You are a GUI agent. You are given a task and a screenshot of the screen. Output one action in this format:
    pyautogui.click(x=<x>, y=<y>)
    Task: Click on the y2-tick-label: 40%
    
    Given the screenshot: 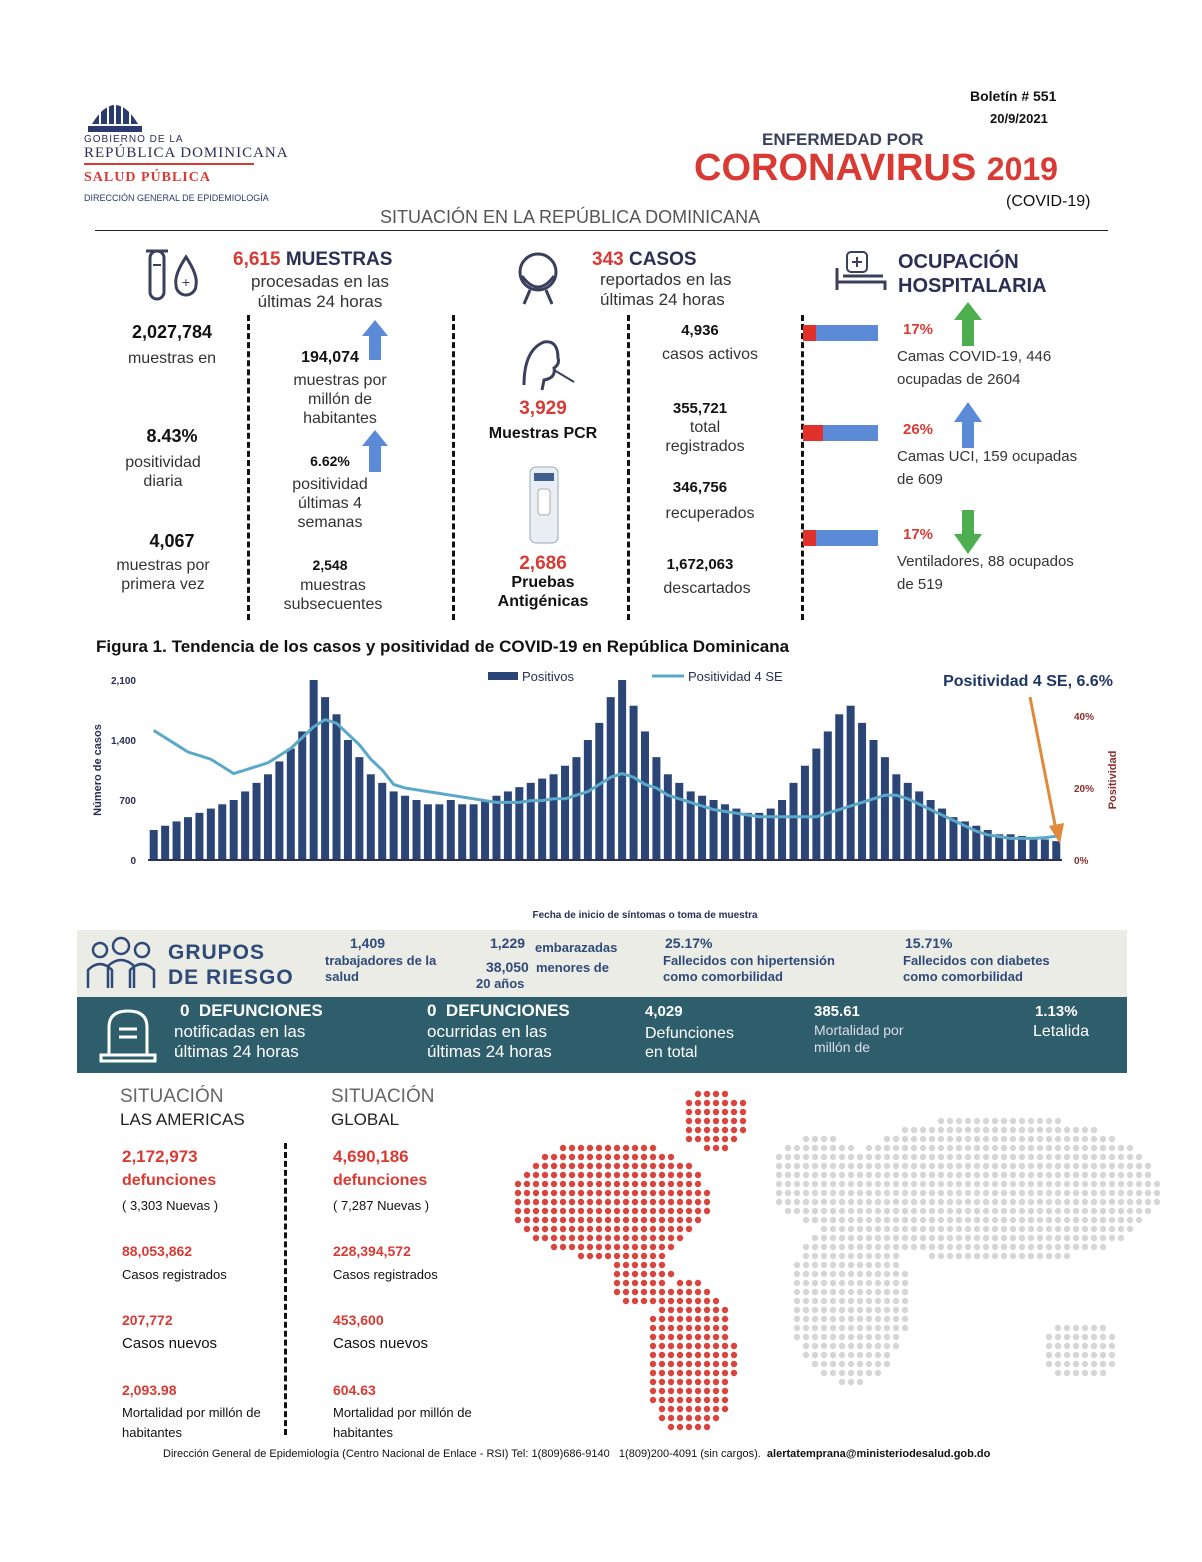 What is the action you would take?
    pyautogui.click(x=1084, y=717)
    